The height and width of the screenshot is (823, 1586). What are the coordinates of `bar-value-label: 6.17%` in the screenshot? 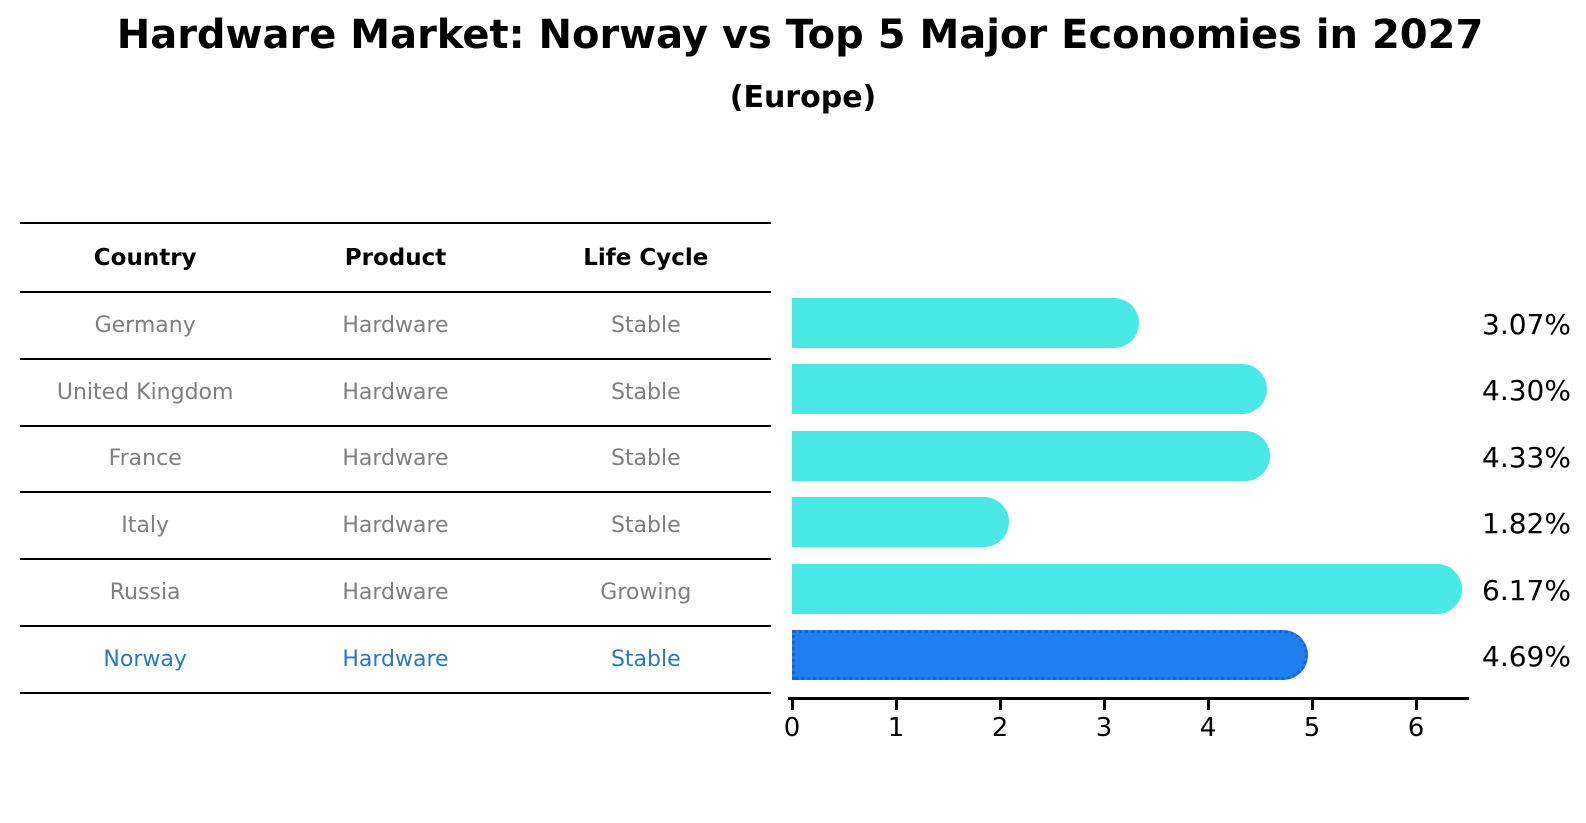 It's located at (1526, 590).